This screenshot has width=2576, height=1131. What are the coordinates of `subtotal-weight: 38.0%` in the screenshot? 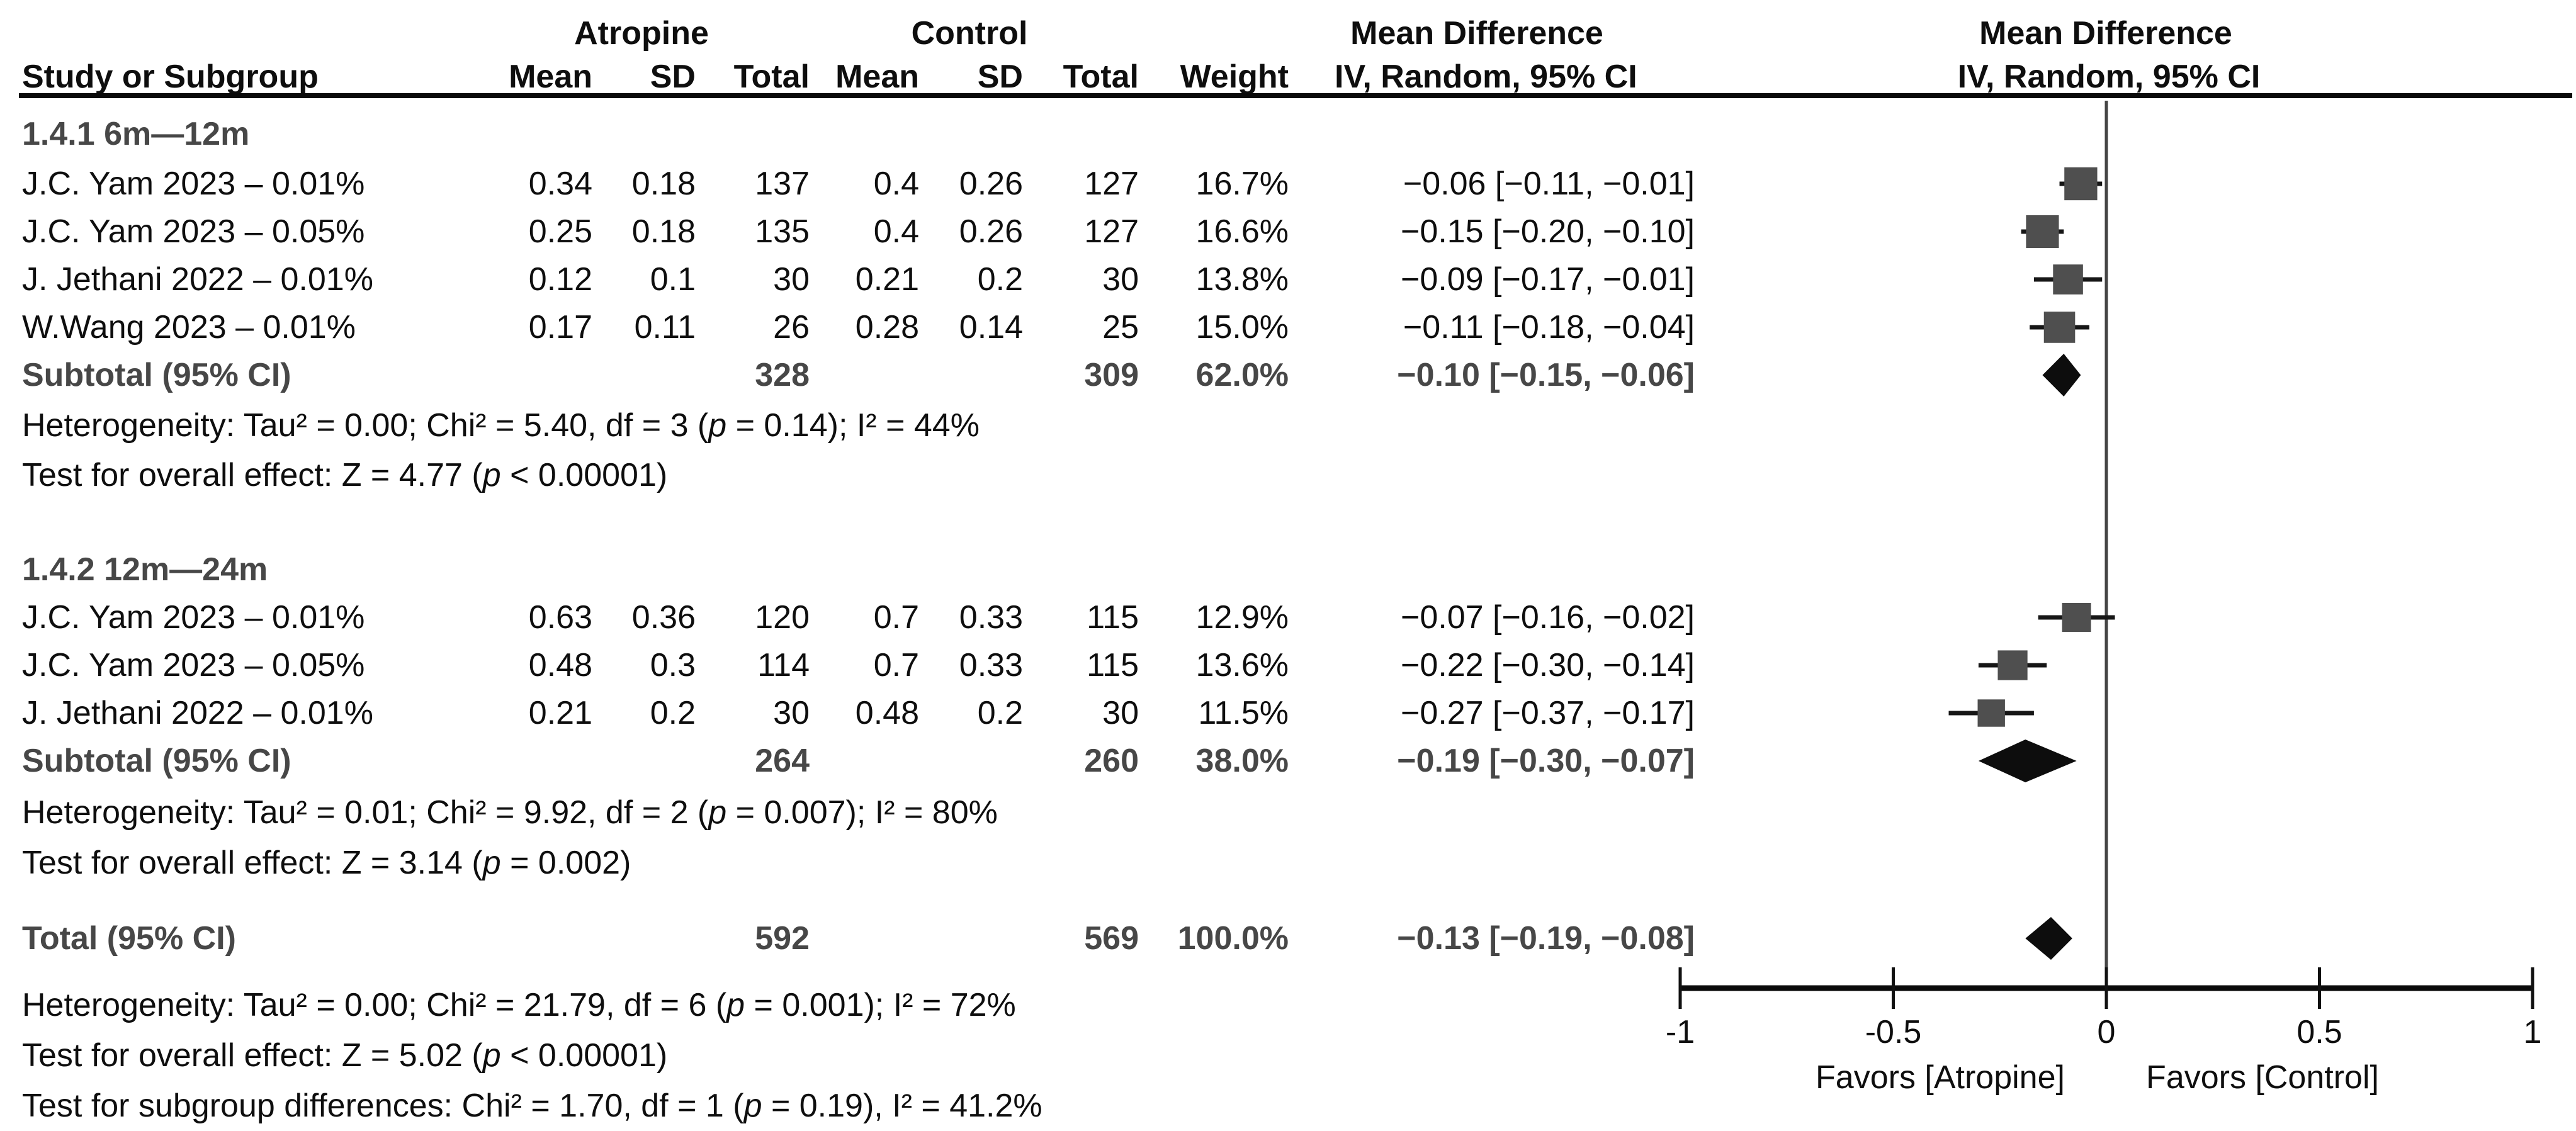 It's located at (1242, 761).